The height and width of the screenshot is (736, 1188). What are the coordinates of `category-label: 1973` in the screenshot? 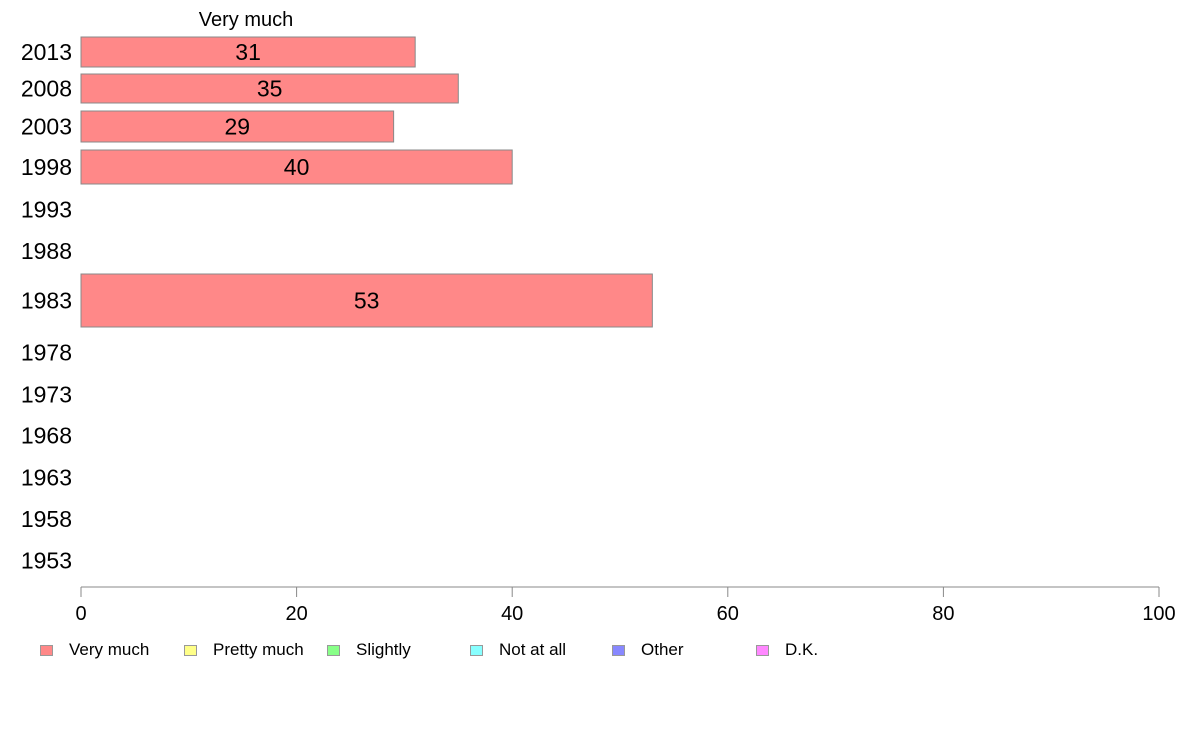 It's located at (46, 395).